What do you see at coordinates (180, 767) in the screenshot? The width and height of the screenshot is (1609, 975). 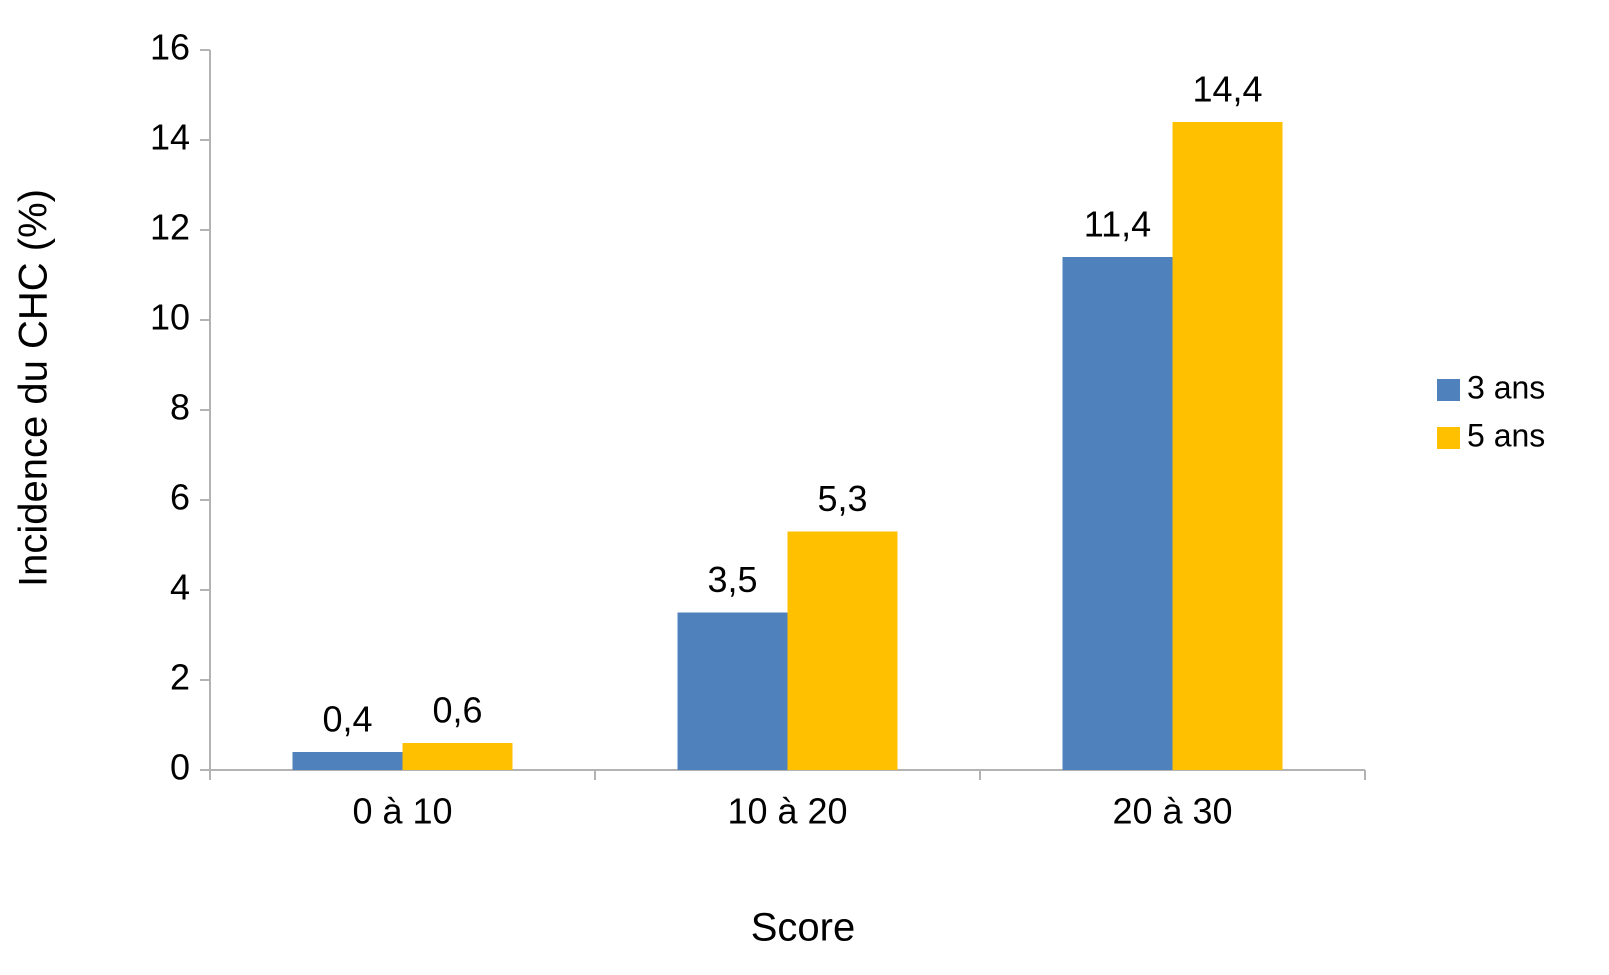 I see `y-tick-label: 0` at bounding box center [180, 767].